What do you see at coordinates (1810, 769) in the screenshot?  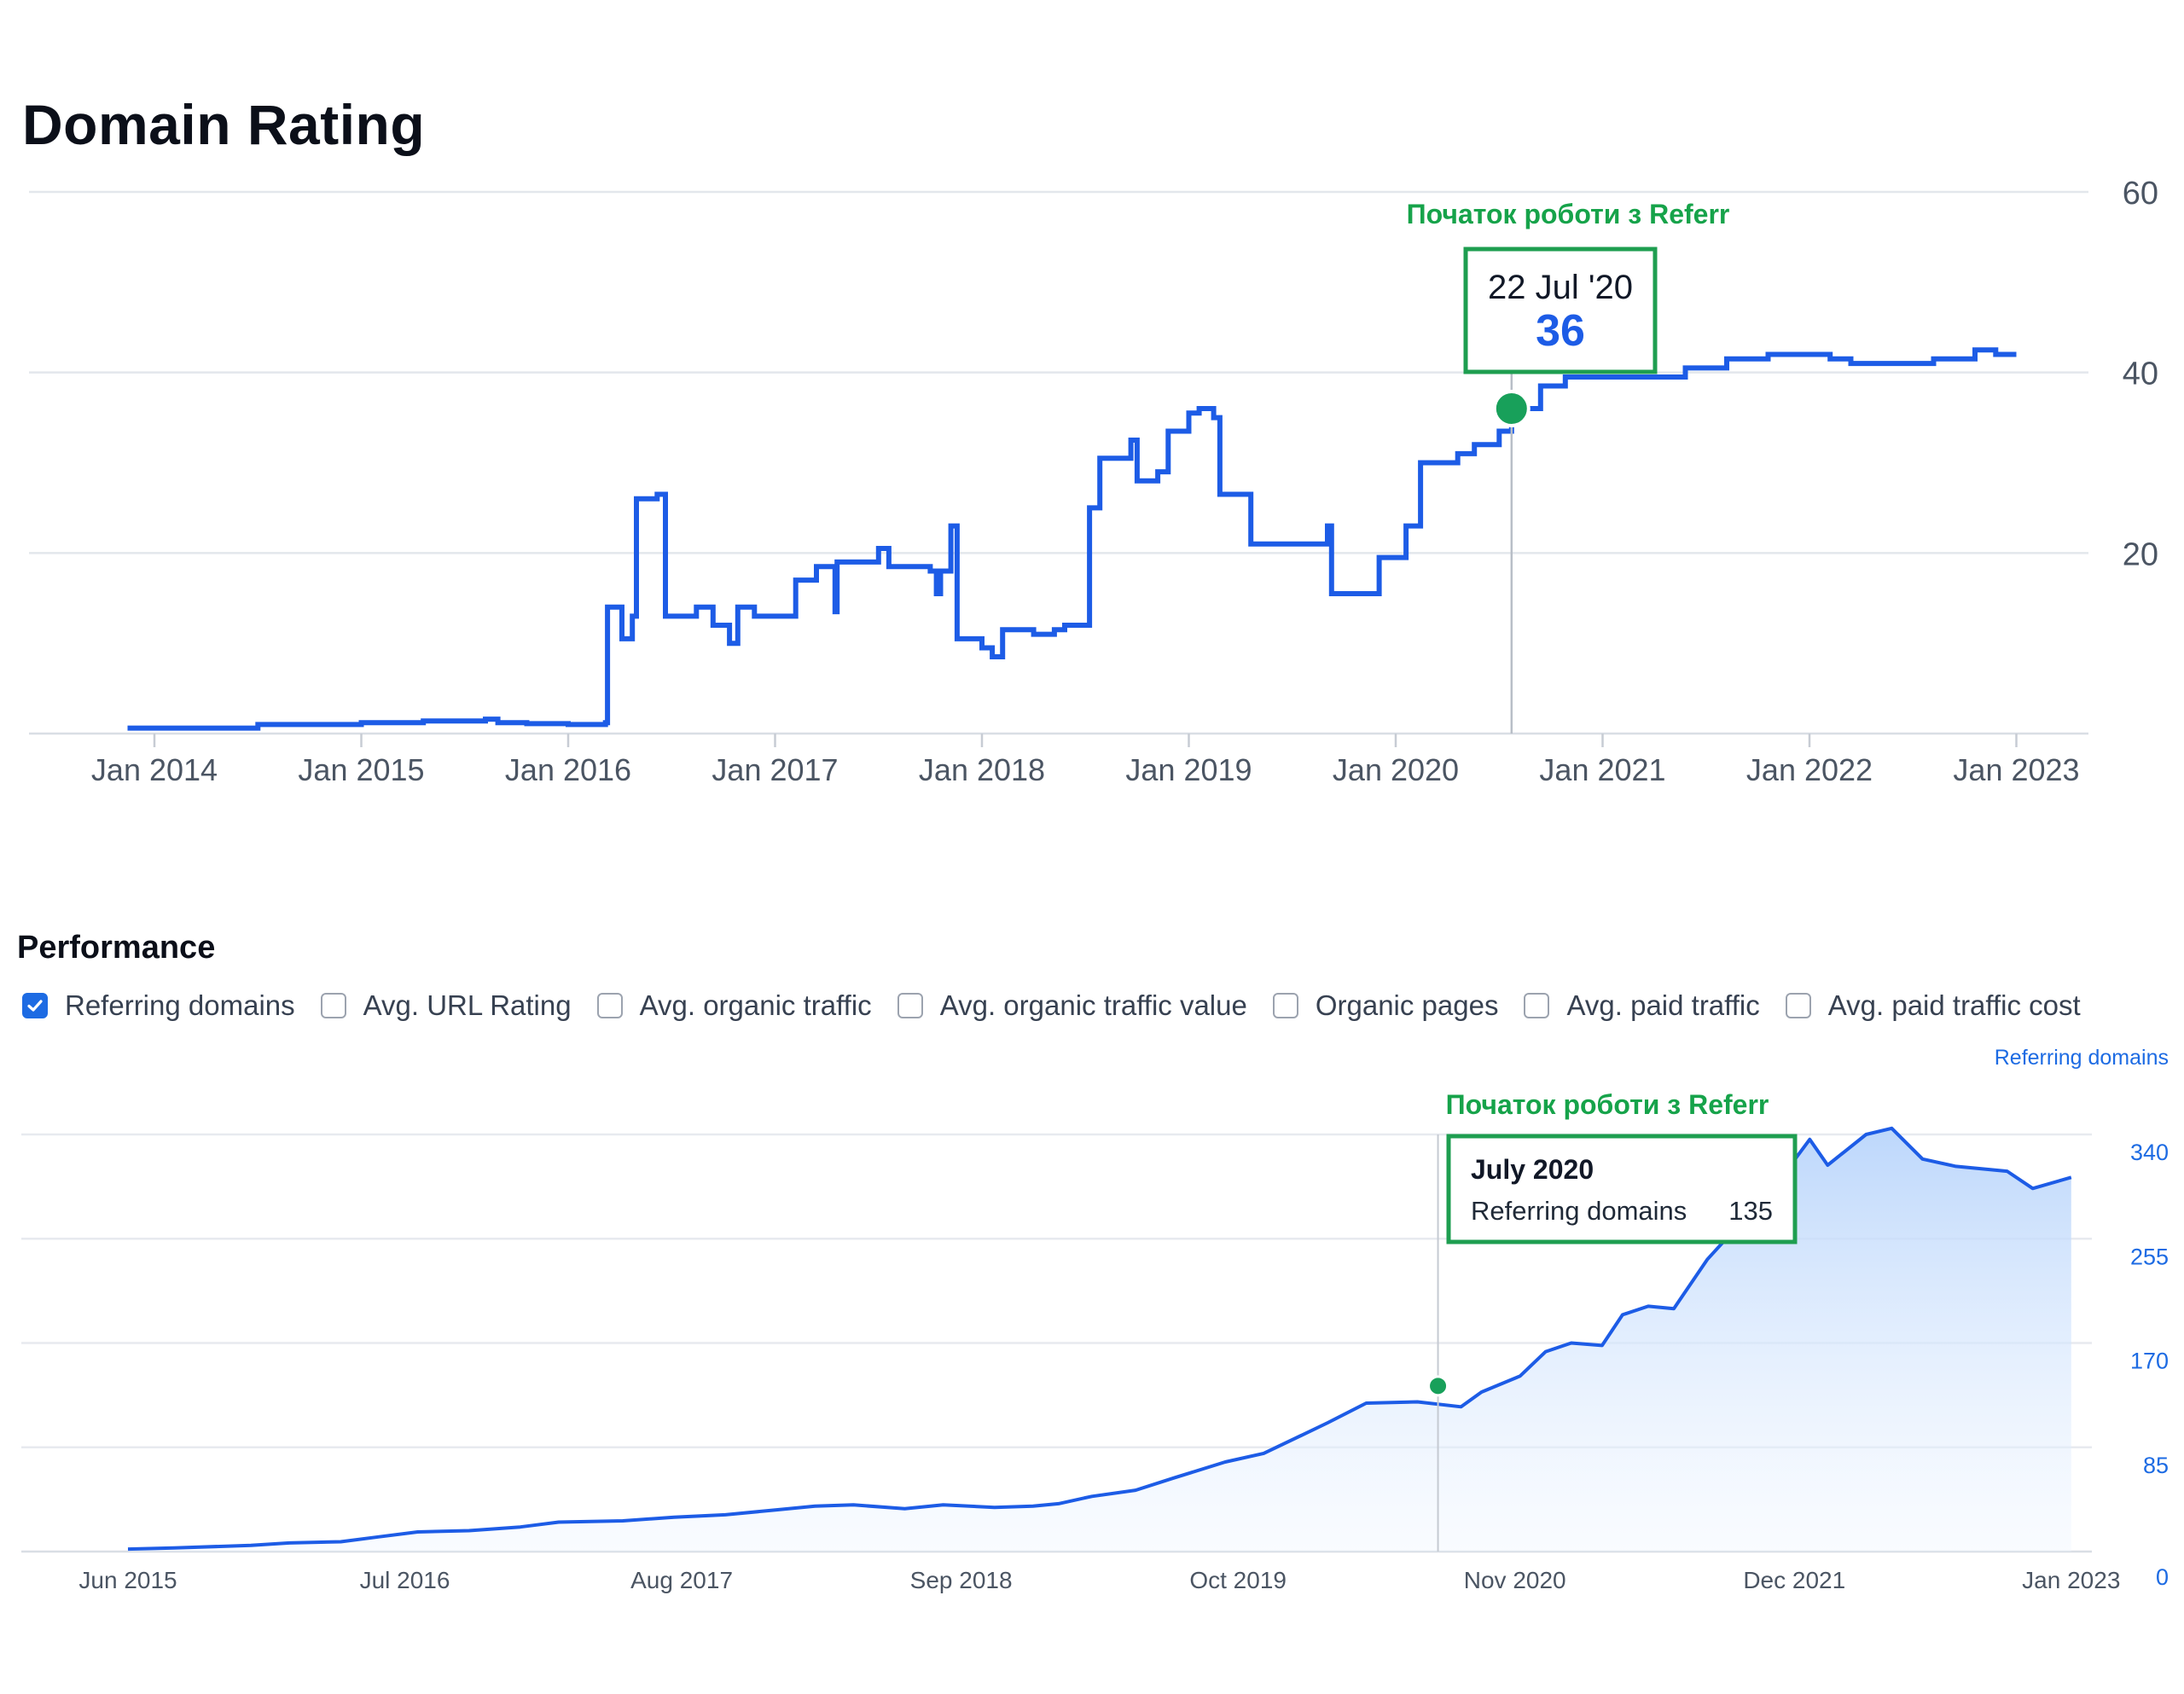 I see `x-tick-label: Jan 2022` at bounding box center [1810, 769].